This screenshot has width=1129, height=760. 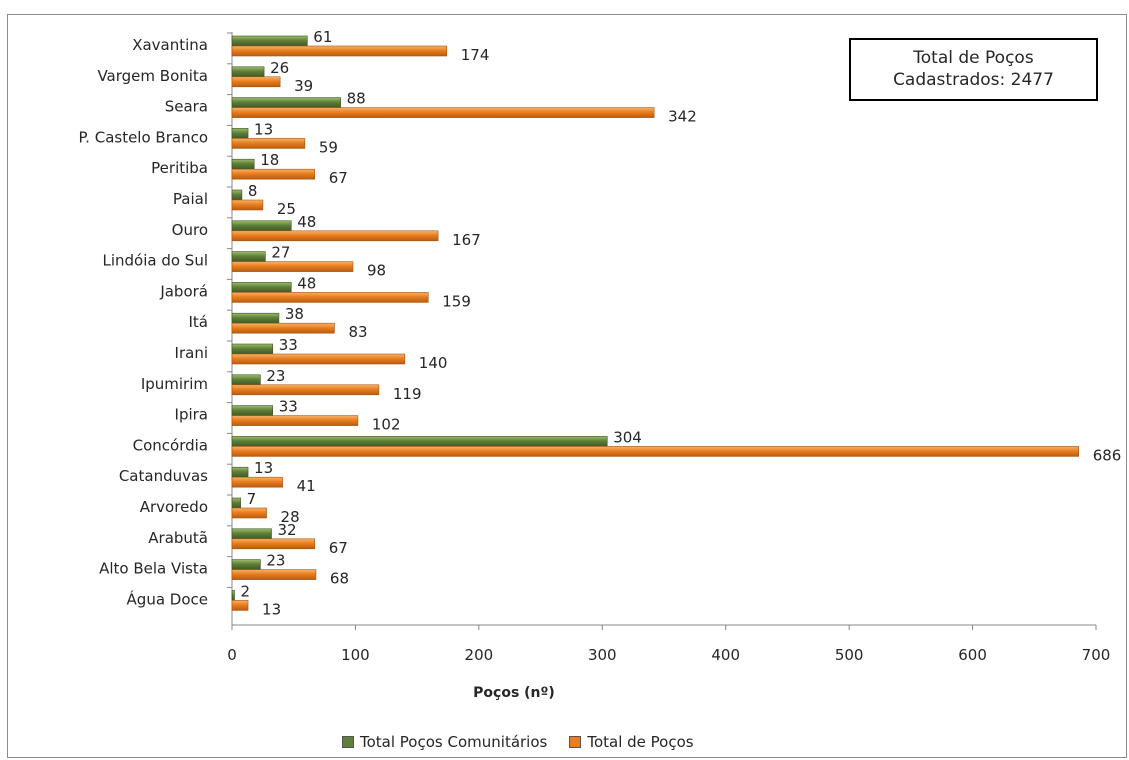 What do you see at coordinates (356, 99) in the screenshot?
I see `data-label-communitarian: 88` at bounding box center [356, 99].